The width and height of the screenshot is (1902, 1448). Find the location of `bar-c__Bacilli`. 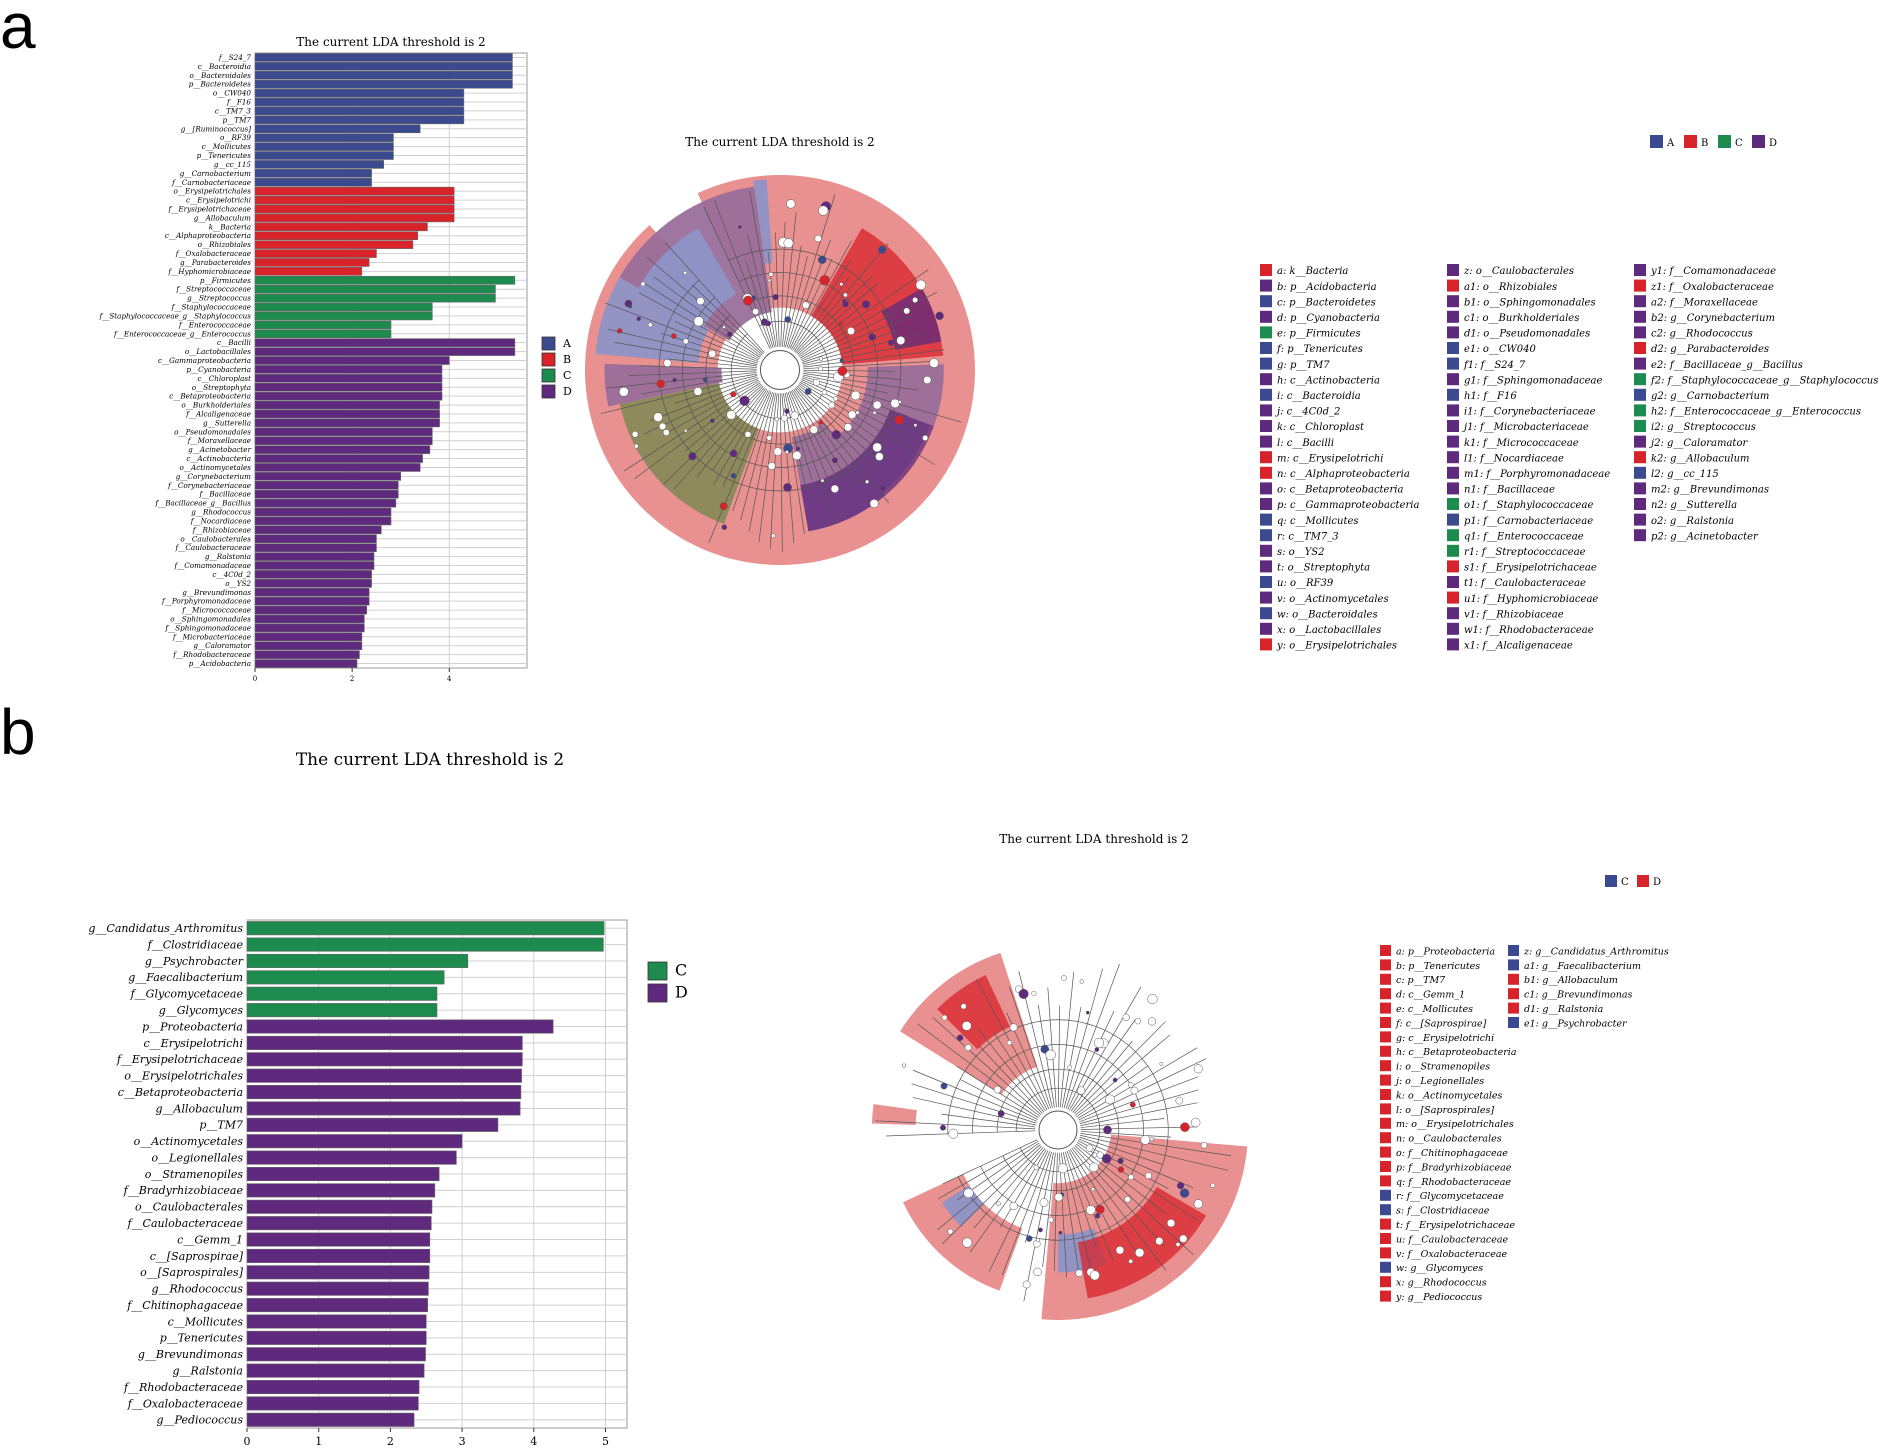

bar-c__Bacilli is located at coordinates (385, 342).